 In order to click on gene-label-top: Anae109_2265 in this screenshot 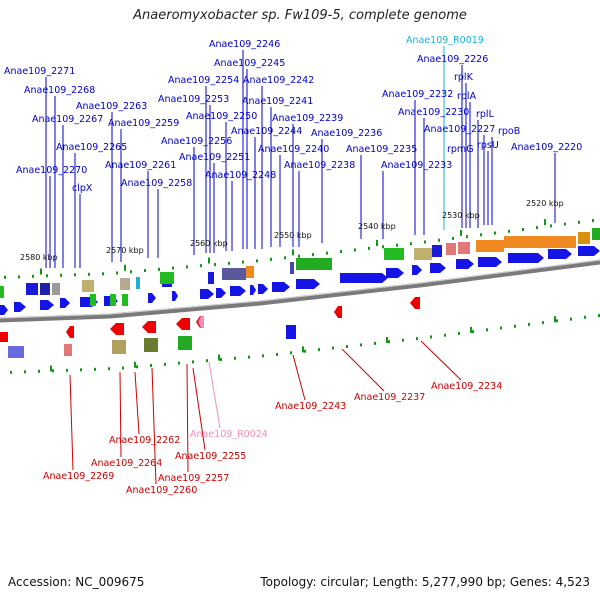, I will do `click(91, 147)`.